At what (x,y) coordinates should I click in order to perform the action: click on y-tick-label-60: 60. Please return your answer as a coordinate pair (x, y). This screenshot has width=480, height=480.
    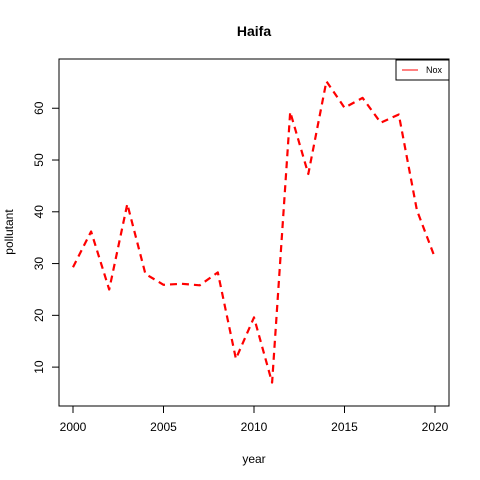
    Looking at the image, I should click on (39, 108).